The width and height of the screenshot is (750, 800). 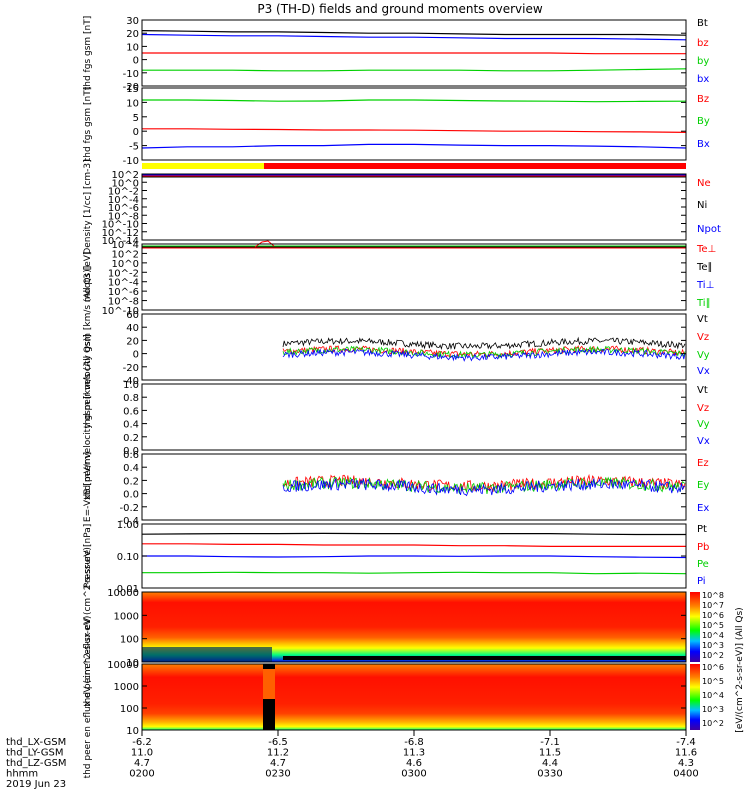 I want to click on mode-bar-red, so click(x=475, y=166).